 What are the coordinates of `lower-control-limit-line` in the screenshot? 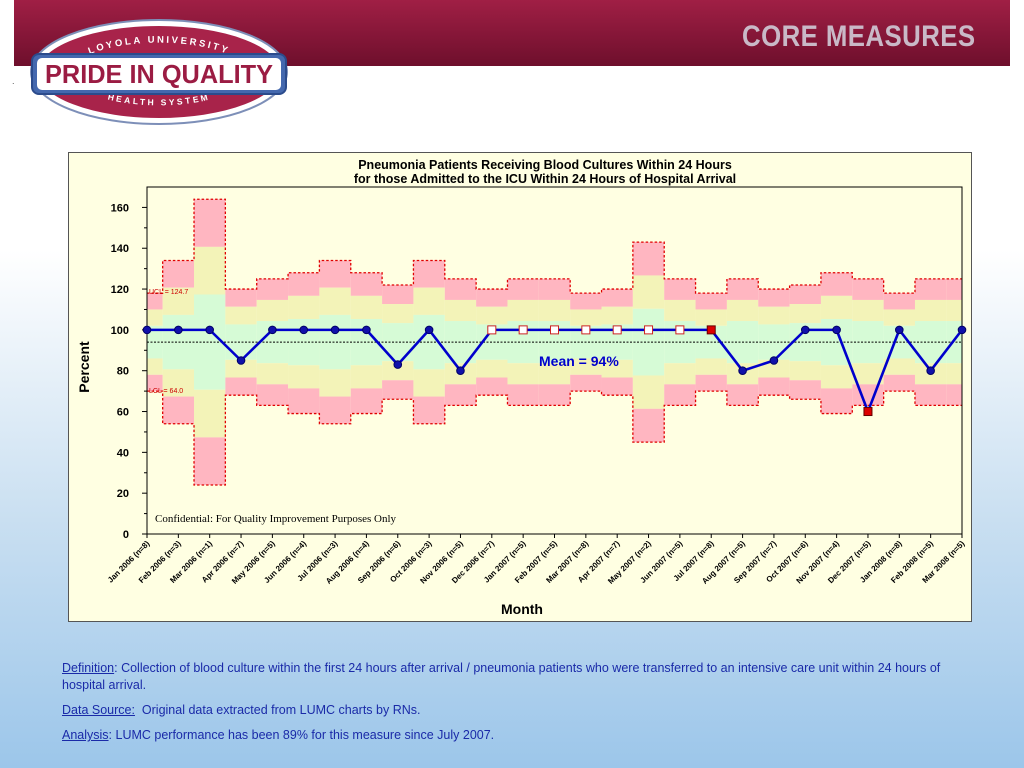 It's located at (554, 438).